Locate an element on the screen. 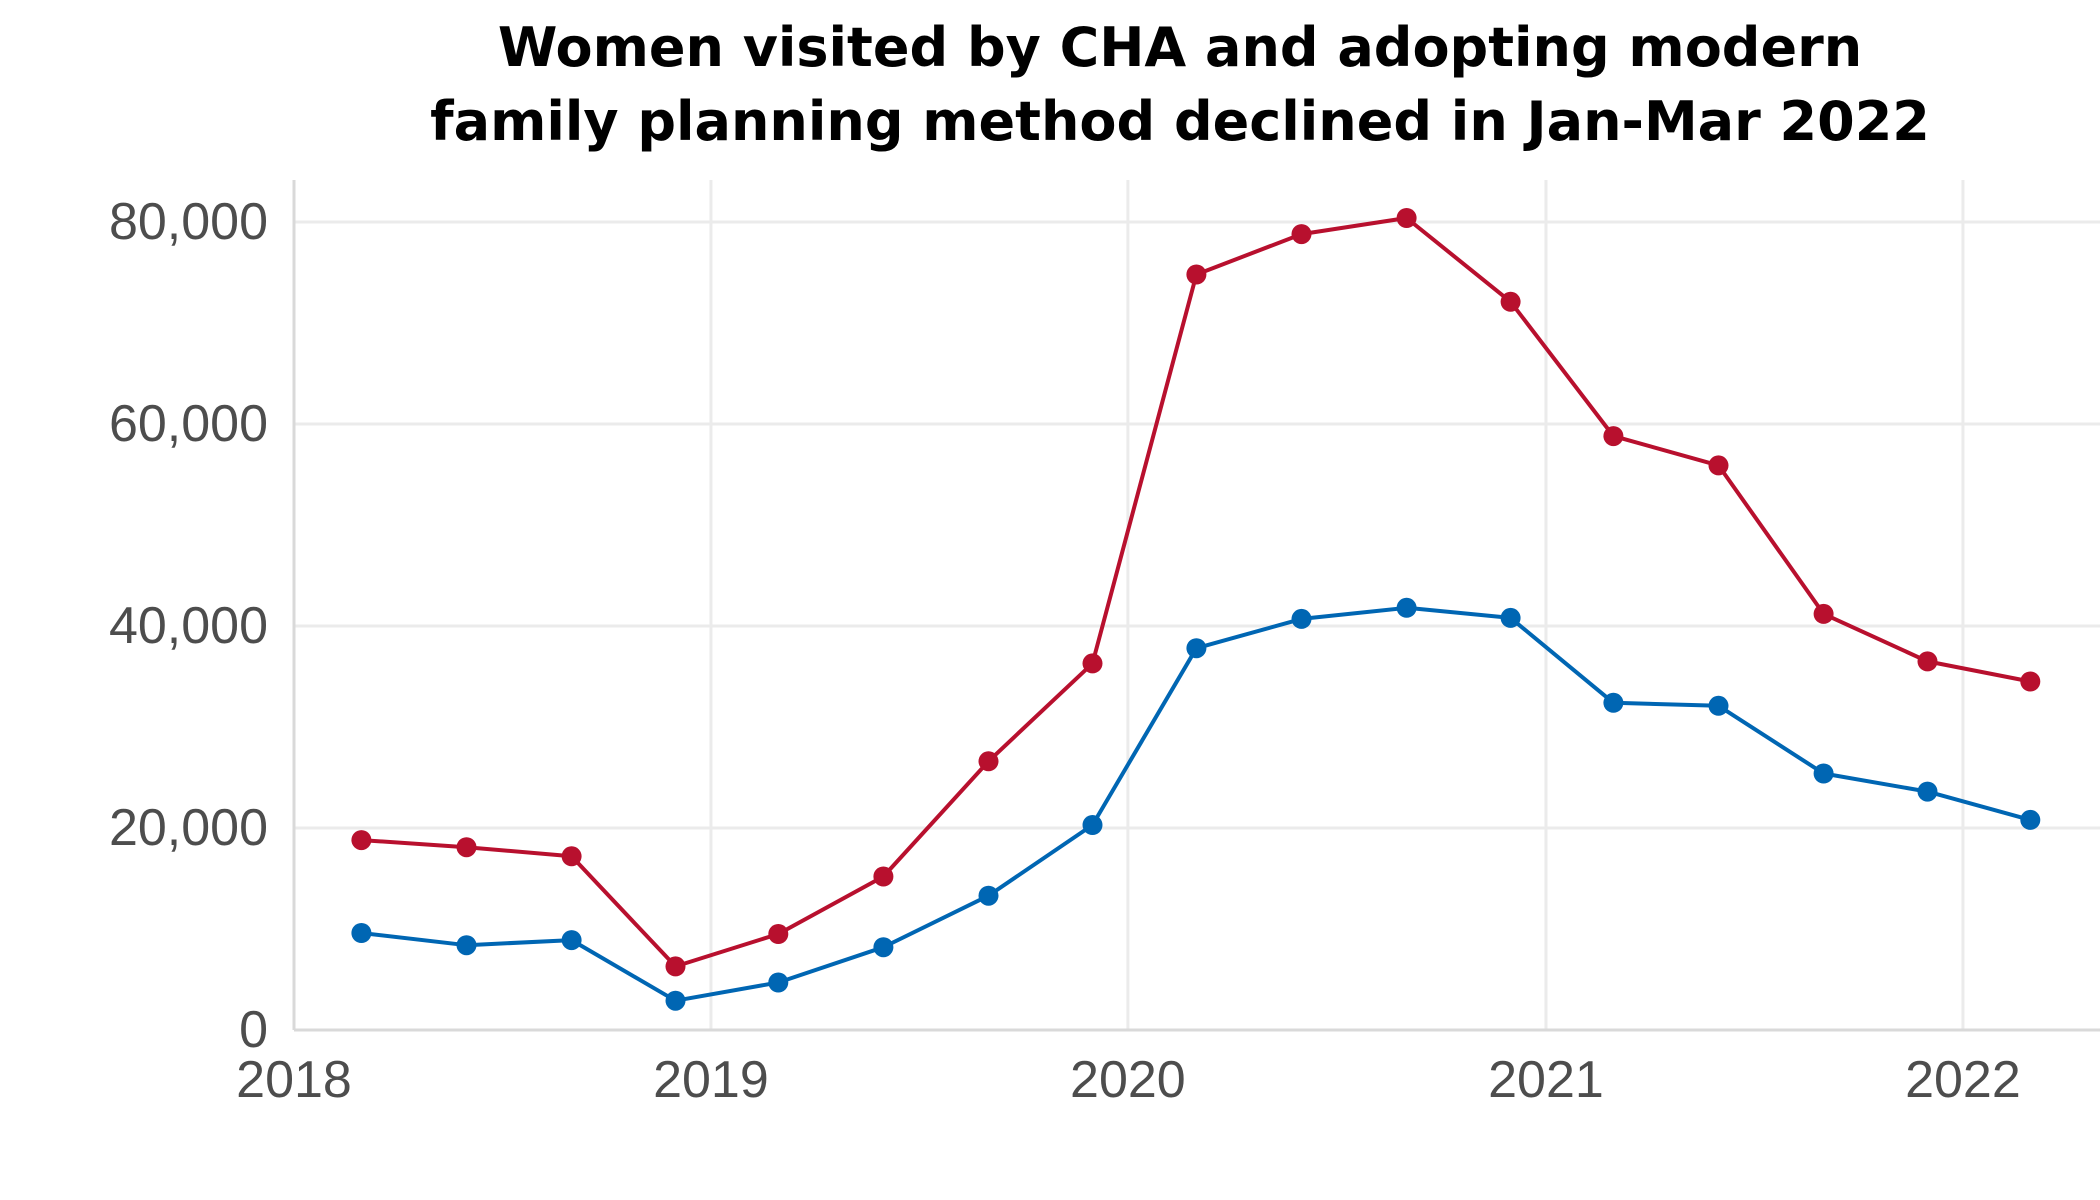 This screenshot has width=2100, height=1200. y-tick-label: 0 is located at coordinates (253, 1030).